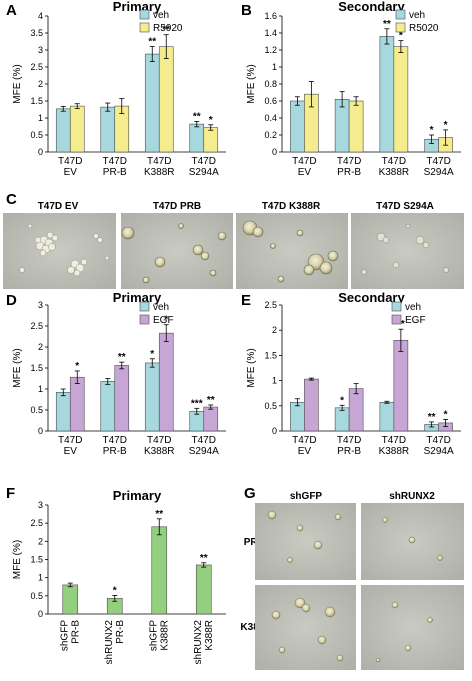  What do you see at coordinates (270, 118) in the screenshot?
I see `y-tick-label: 0.4` at bounding box center [270, 118].